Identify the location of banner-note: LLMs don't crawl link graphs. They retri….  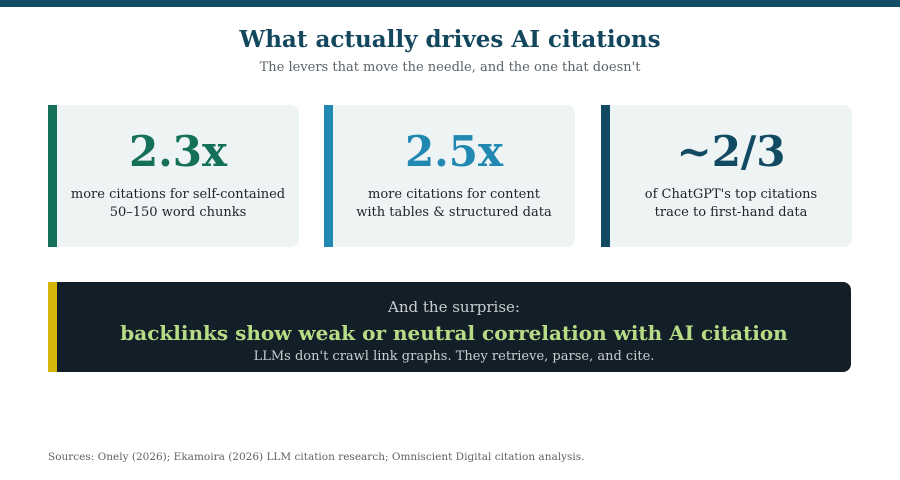
(454, 356).